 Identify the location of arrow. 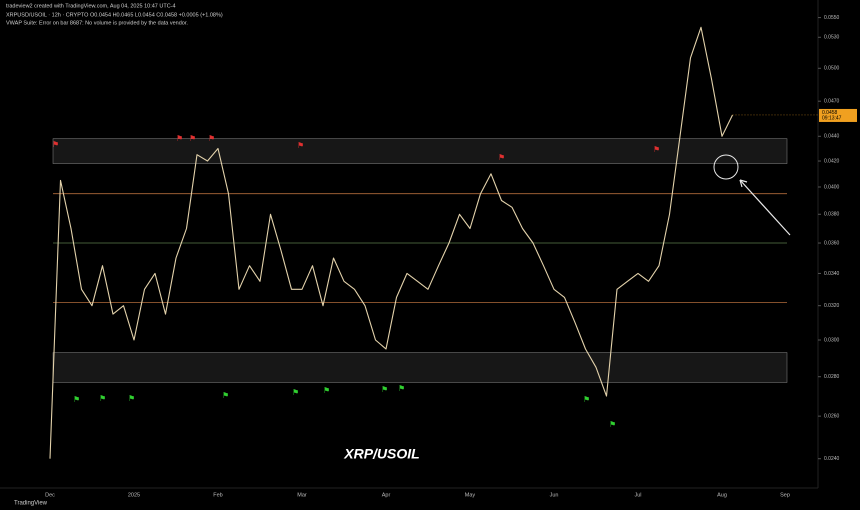
(765, 207).